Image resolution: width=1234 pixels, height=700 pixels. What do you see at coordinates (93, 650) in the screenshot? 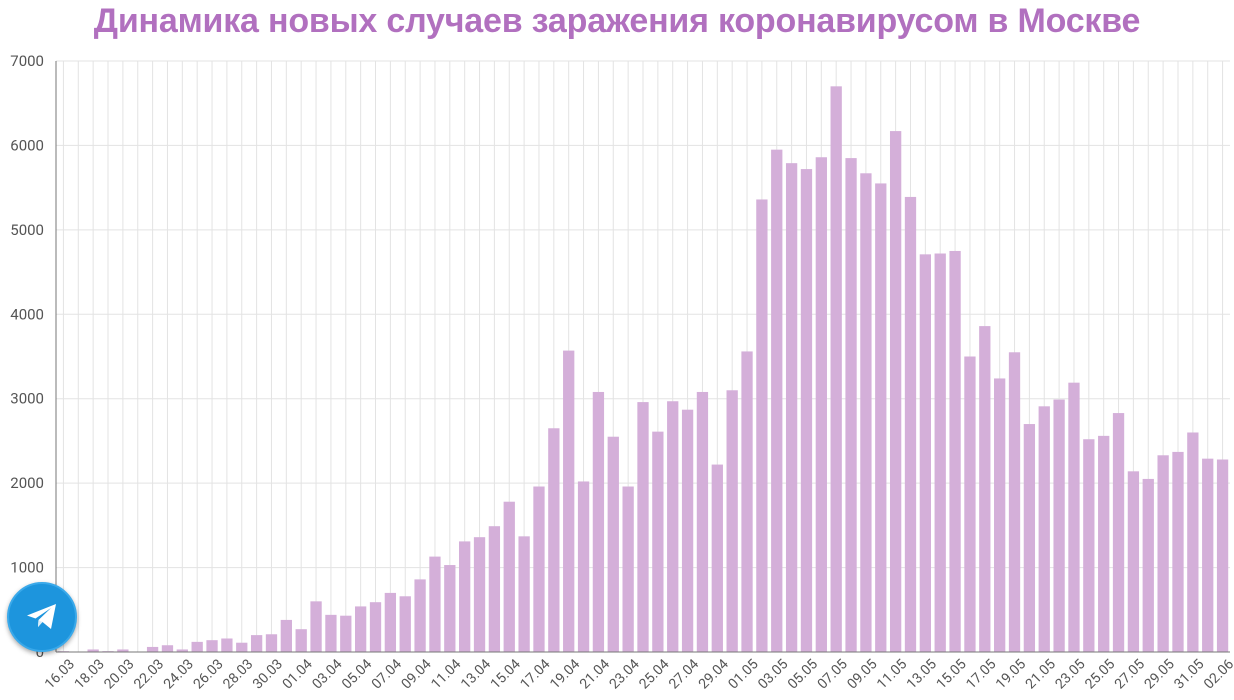
I see `bar-18.03` at bounding box center [93, 650].